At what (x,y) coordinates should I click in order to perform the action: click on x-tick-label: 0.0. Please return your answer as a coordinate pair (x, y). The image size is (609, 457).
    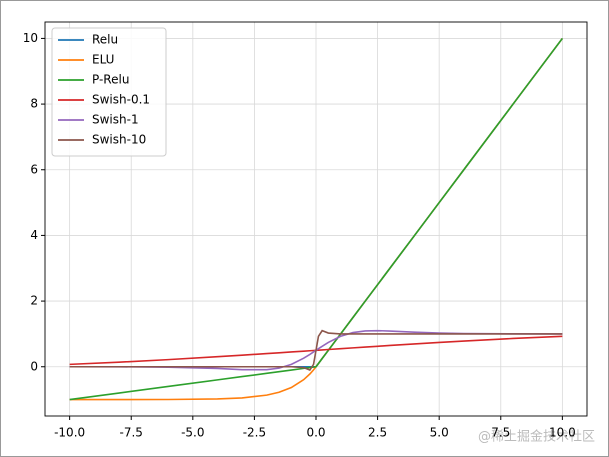
    Looking at the image, I should click on (315, 433).